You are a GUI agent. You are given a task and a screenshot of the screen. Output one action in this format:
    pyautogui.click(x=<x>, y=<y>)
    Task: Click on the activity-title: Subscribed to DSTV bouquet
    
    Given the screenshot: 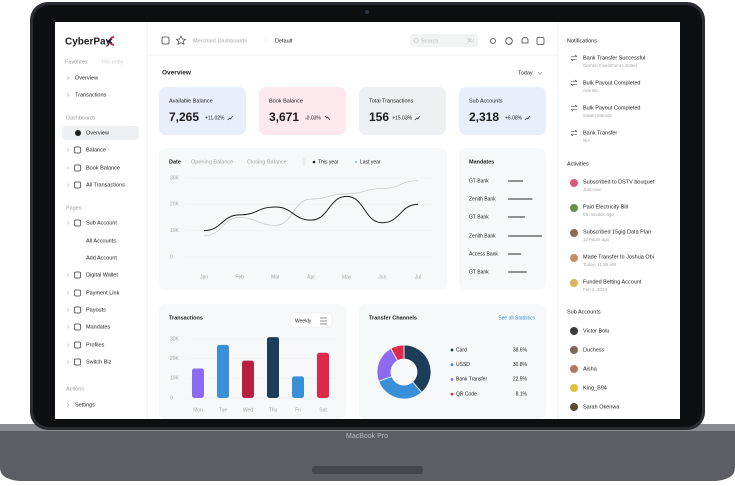 What is the action you would take?
    pyautogui.click(x=619, y=182)
    